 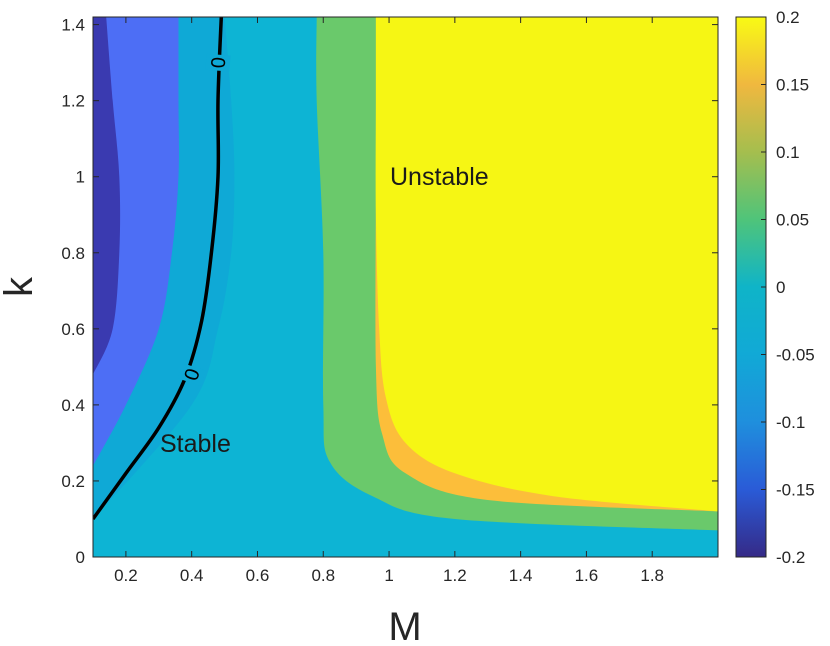 I want to click on colorbar-tick-label: -0.15, so click(x=795, y=490).